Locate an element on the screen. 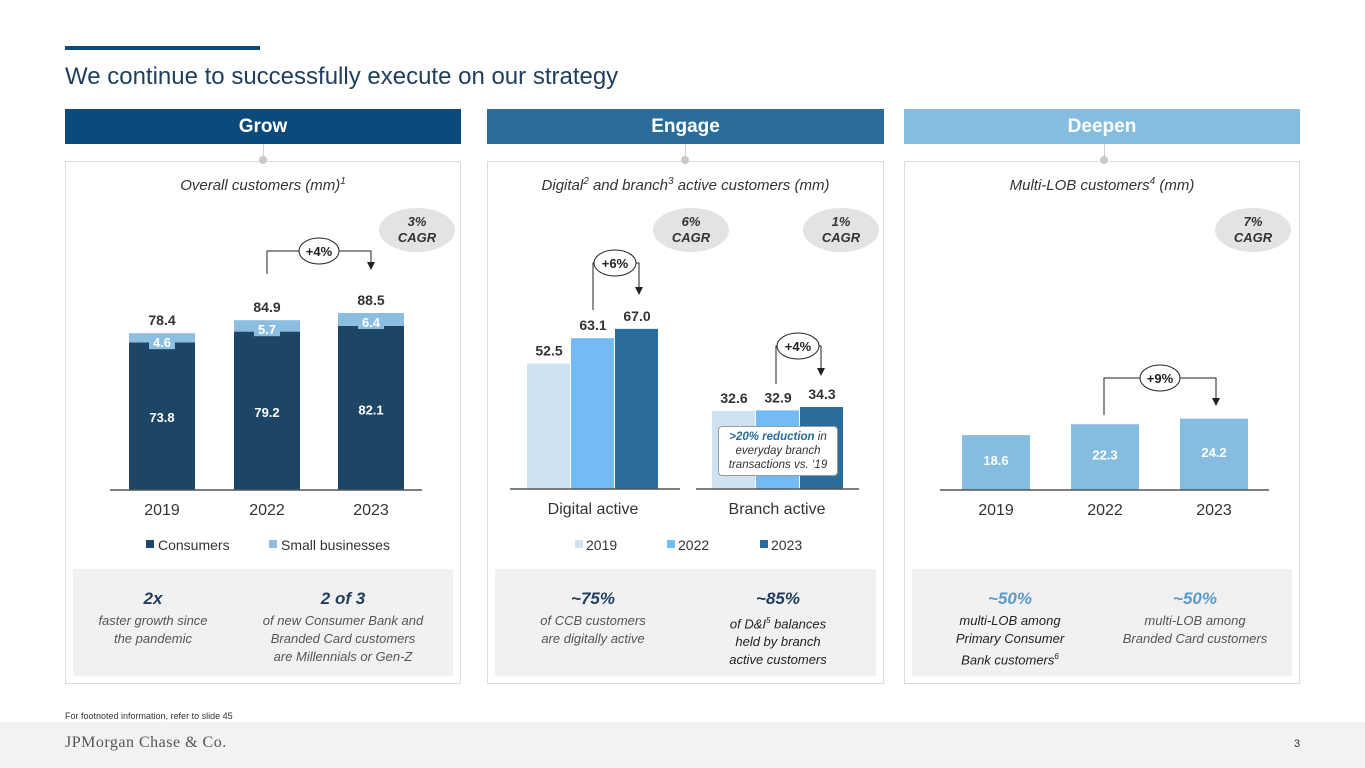 This screenshot has height=768, width=1365. label-bg-small-biz-2019 is located at coordinates (162, 343).